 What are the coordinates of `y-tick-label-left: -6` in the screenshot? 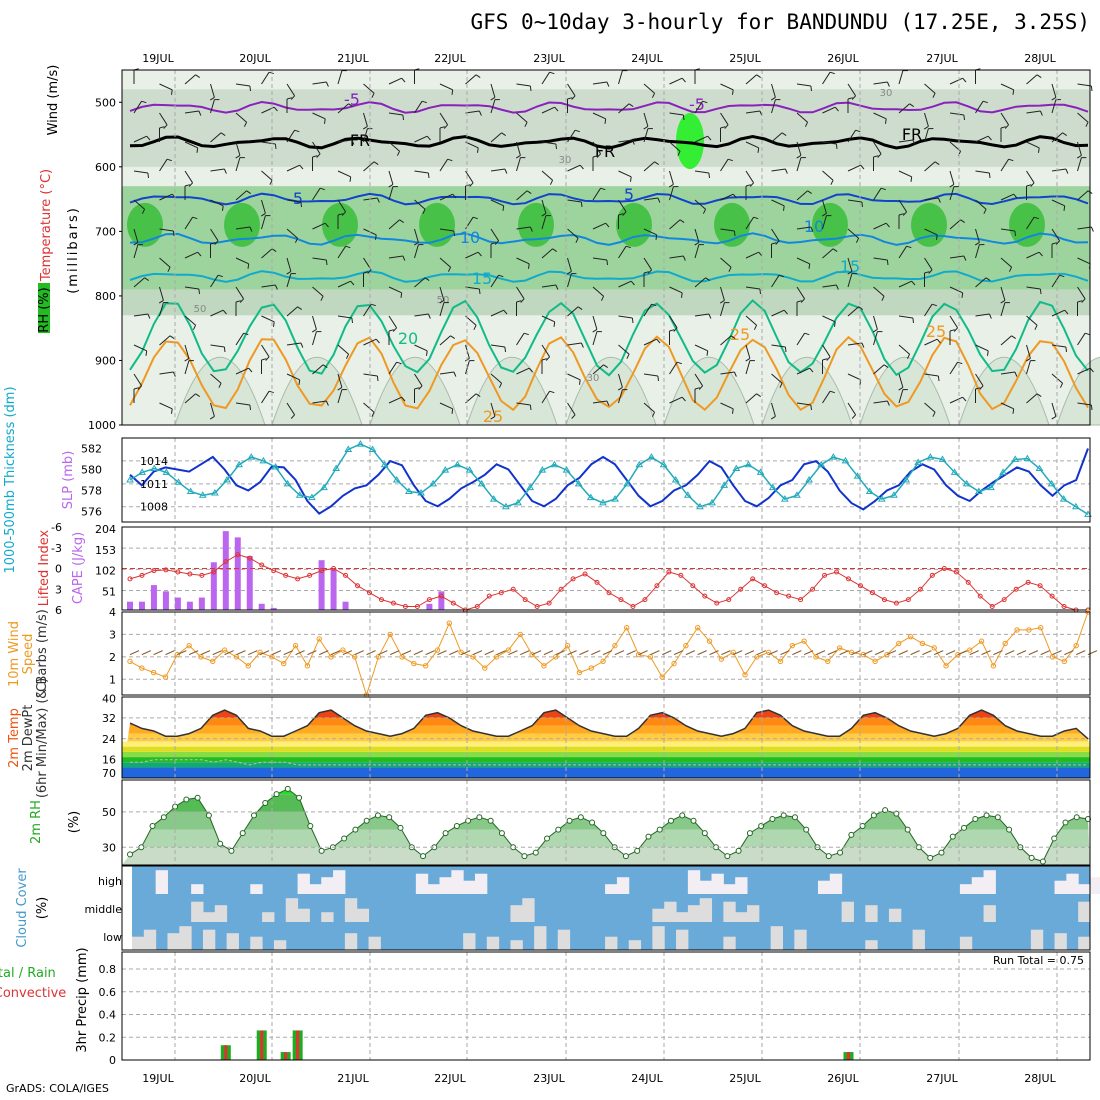 It's located at (56, 527).